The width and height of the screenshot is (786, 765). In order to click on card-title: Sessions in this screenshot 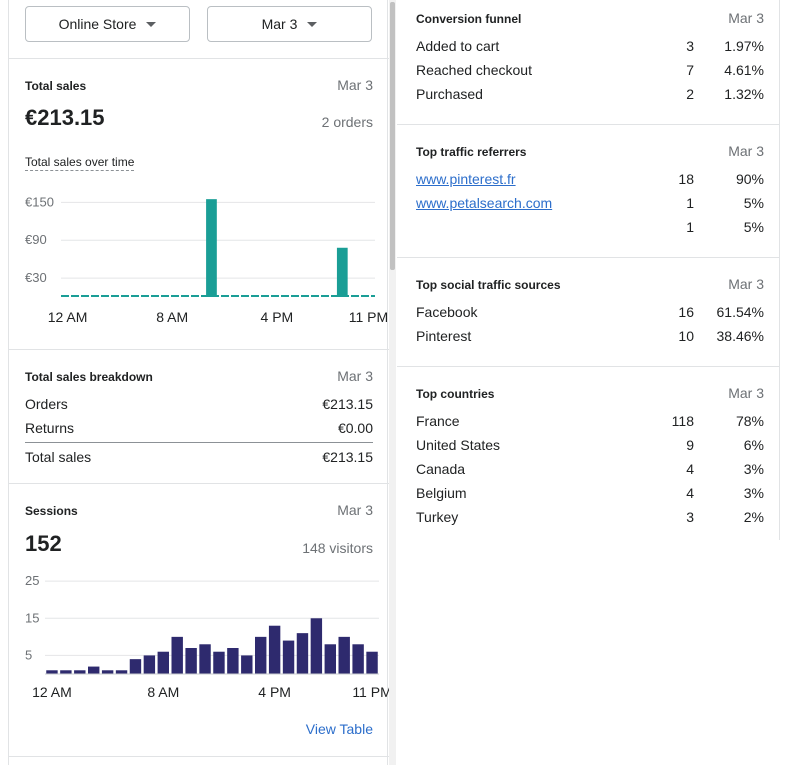, I will do `click(51, 511)`.